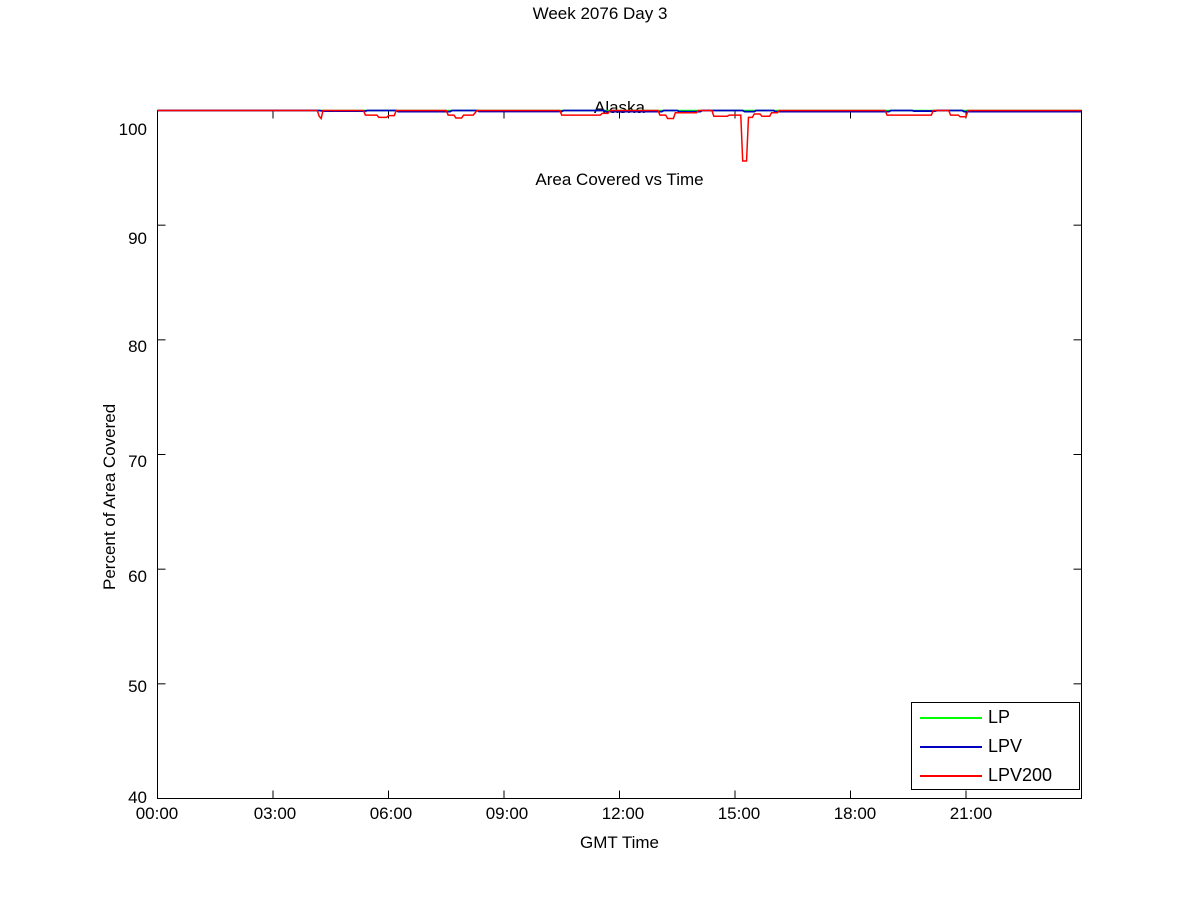 The width and height of the screenshot is (1200, 900). I want to click on legend-label-lpv200: LPV200, so click(1020, 775).